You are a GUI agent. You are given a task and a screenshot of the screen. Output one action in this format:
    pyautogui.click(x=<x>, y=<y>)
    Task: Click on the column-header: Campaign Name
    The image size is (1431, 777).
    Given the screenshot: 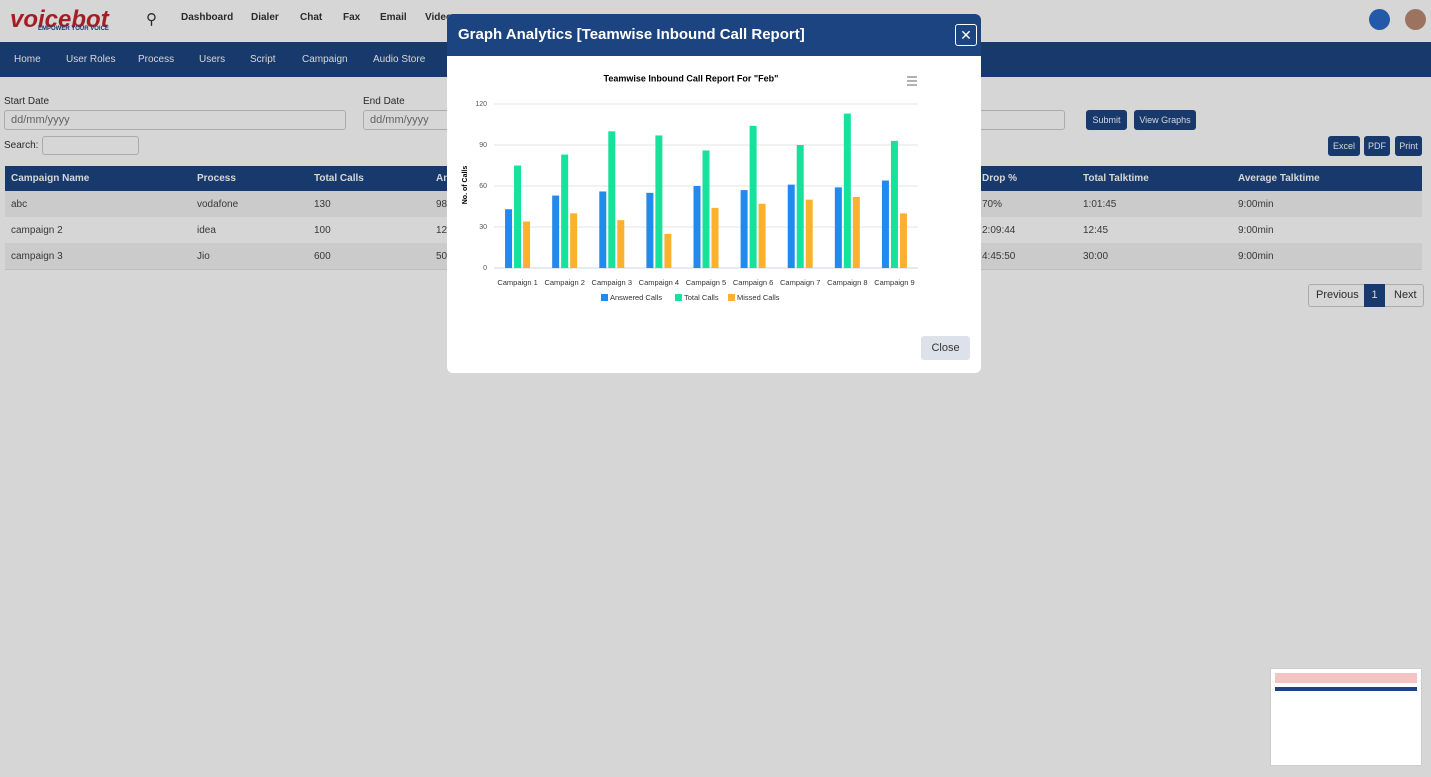 What is the action you would take?
    pyautogui.click(x=50, y=178)
    